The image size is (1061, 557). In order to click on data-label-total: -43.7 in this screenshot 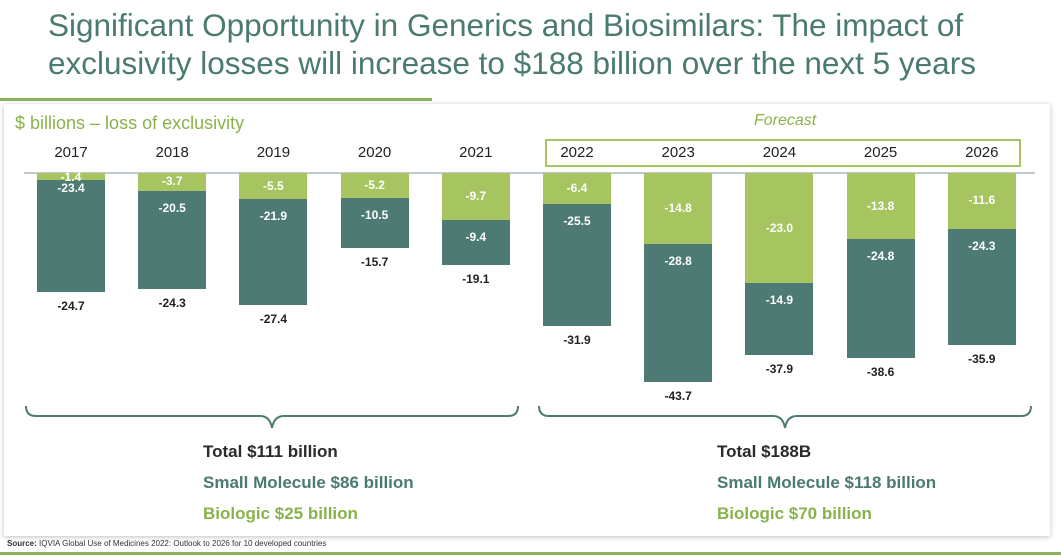, I will do `click(678, 396)`.